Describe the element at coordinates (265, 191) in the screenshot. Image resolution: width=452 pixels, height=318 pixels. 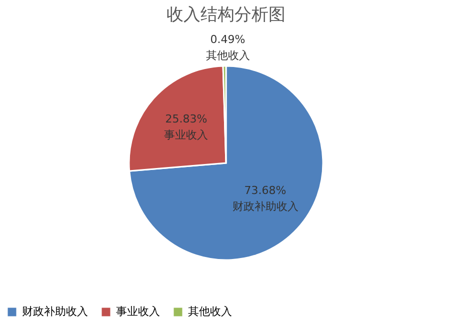
I see `data-label: 73.68%` at that location.